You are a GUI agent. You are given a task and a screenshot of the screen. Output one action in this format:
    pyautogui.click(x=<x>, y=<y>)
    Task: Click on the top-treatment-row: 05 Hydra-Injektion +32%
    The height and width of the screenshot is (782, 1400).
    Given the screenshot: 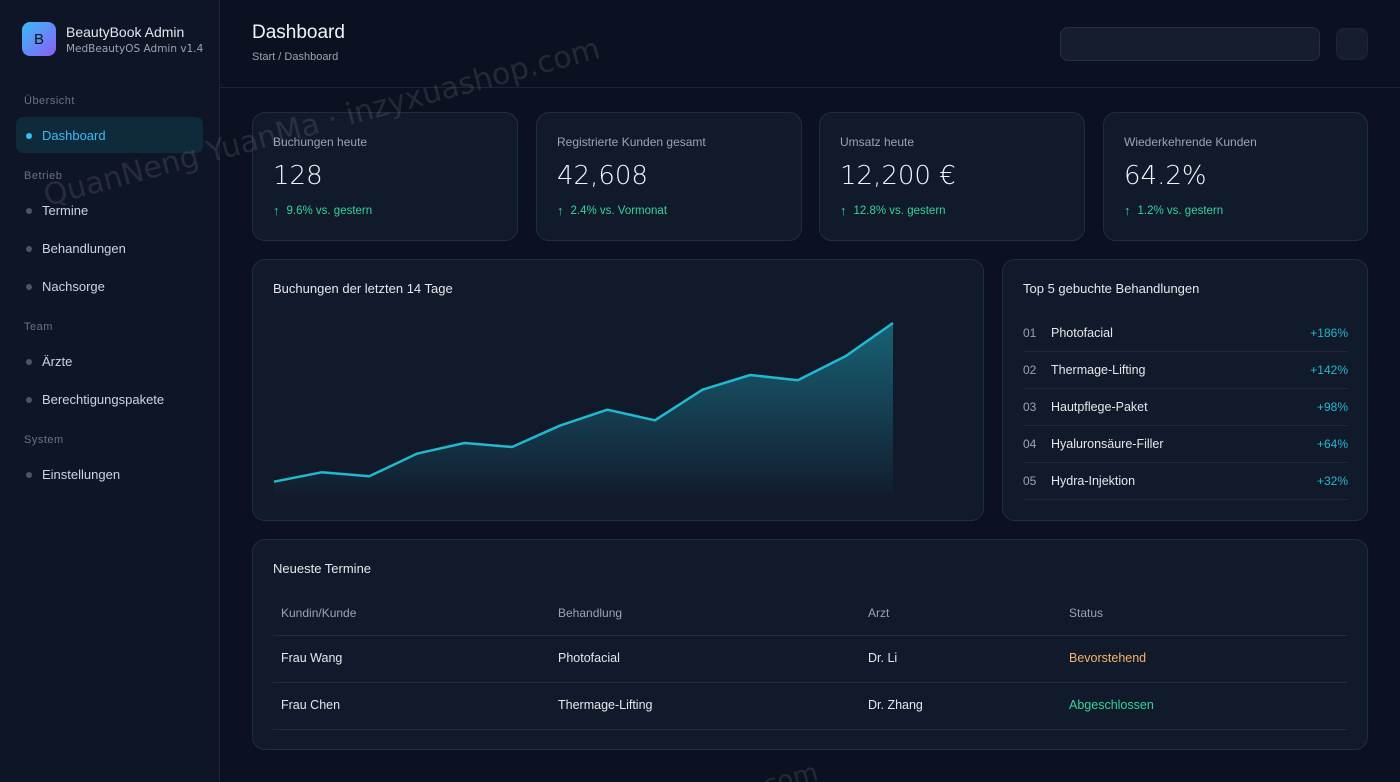 What is the action you would take?
    pyautogui.click(x=1185, y=481)
    